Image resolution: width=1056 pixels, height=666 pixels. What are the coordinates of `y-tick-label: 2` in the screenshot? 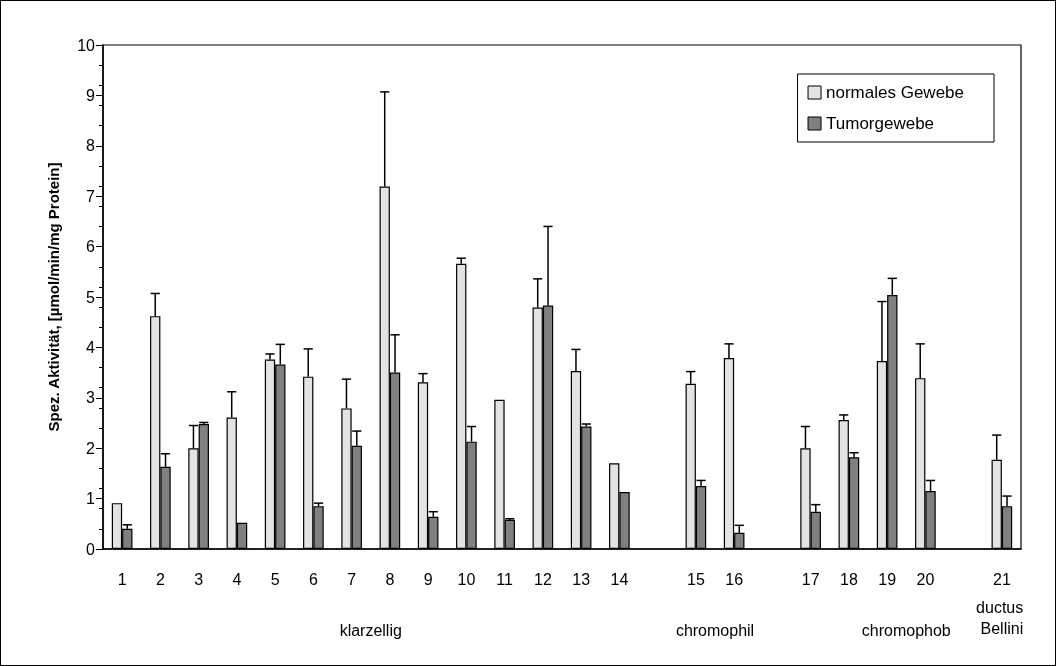 It's located at (91, 448).